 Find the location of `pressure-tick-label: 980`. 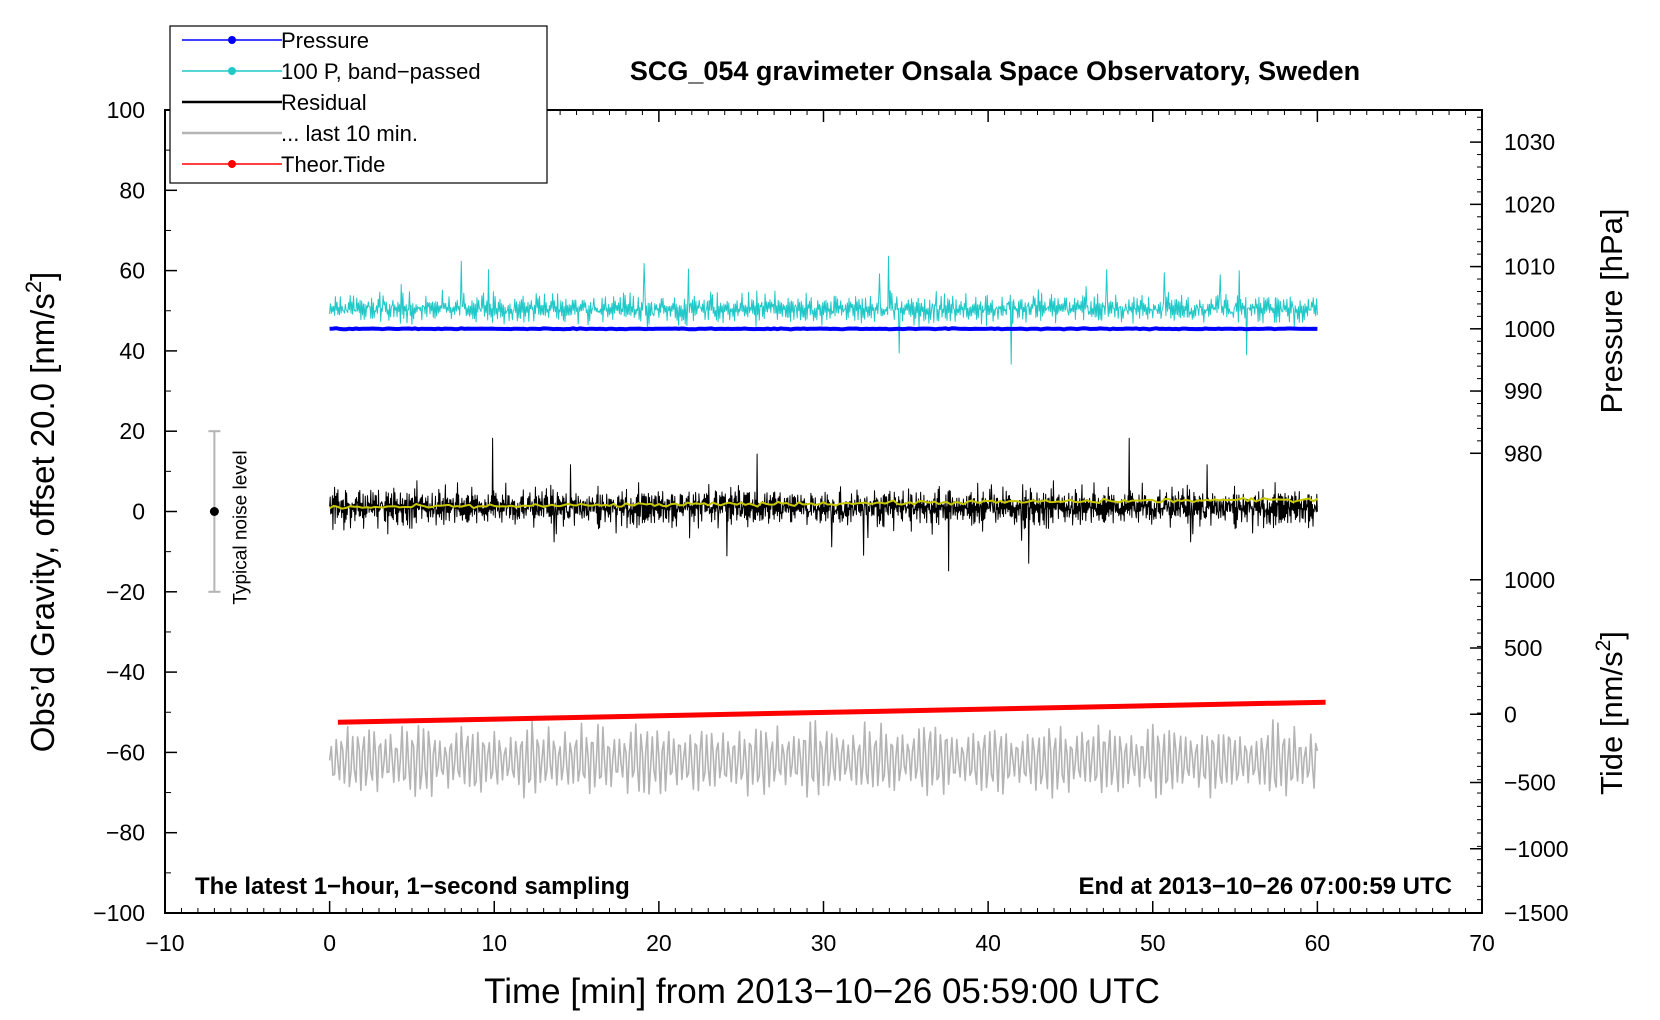

pressure-tick-label: 980 is located at coordinates (1523, 453).